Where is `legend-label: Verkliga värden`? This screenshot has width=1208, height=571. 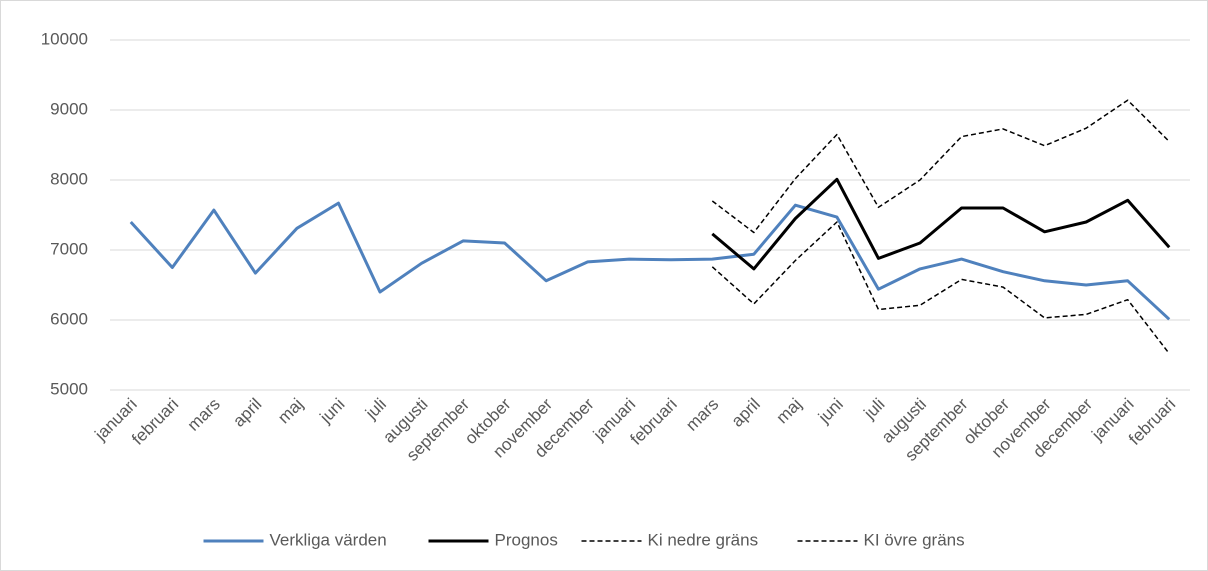
legend-label: Verkliga värden is located at coordinates (328, 539).